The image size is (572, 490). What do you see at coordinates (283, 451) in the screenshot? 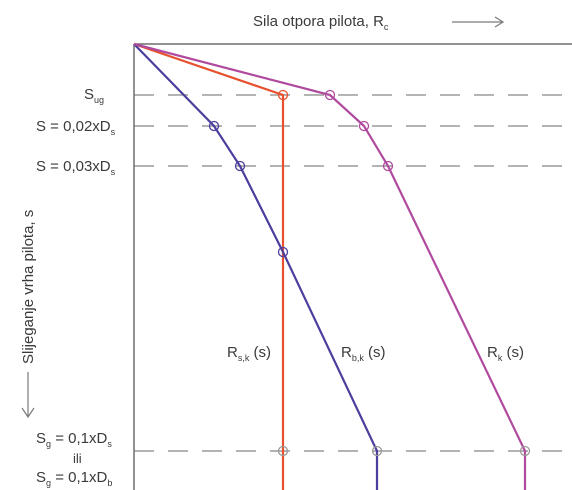
I see `marker-sk-sg` at bounding box center [283, 451].